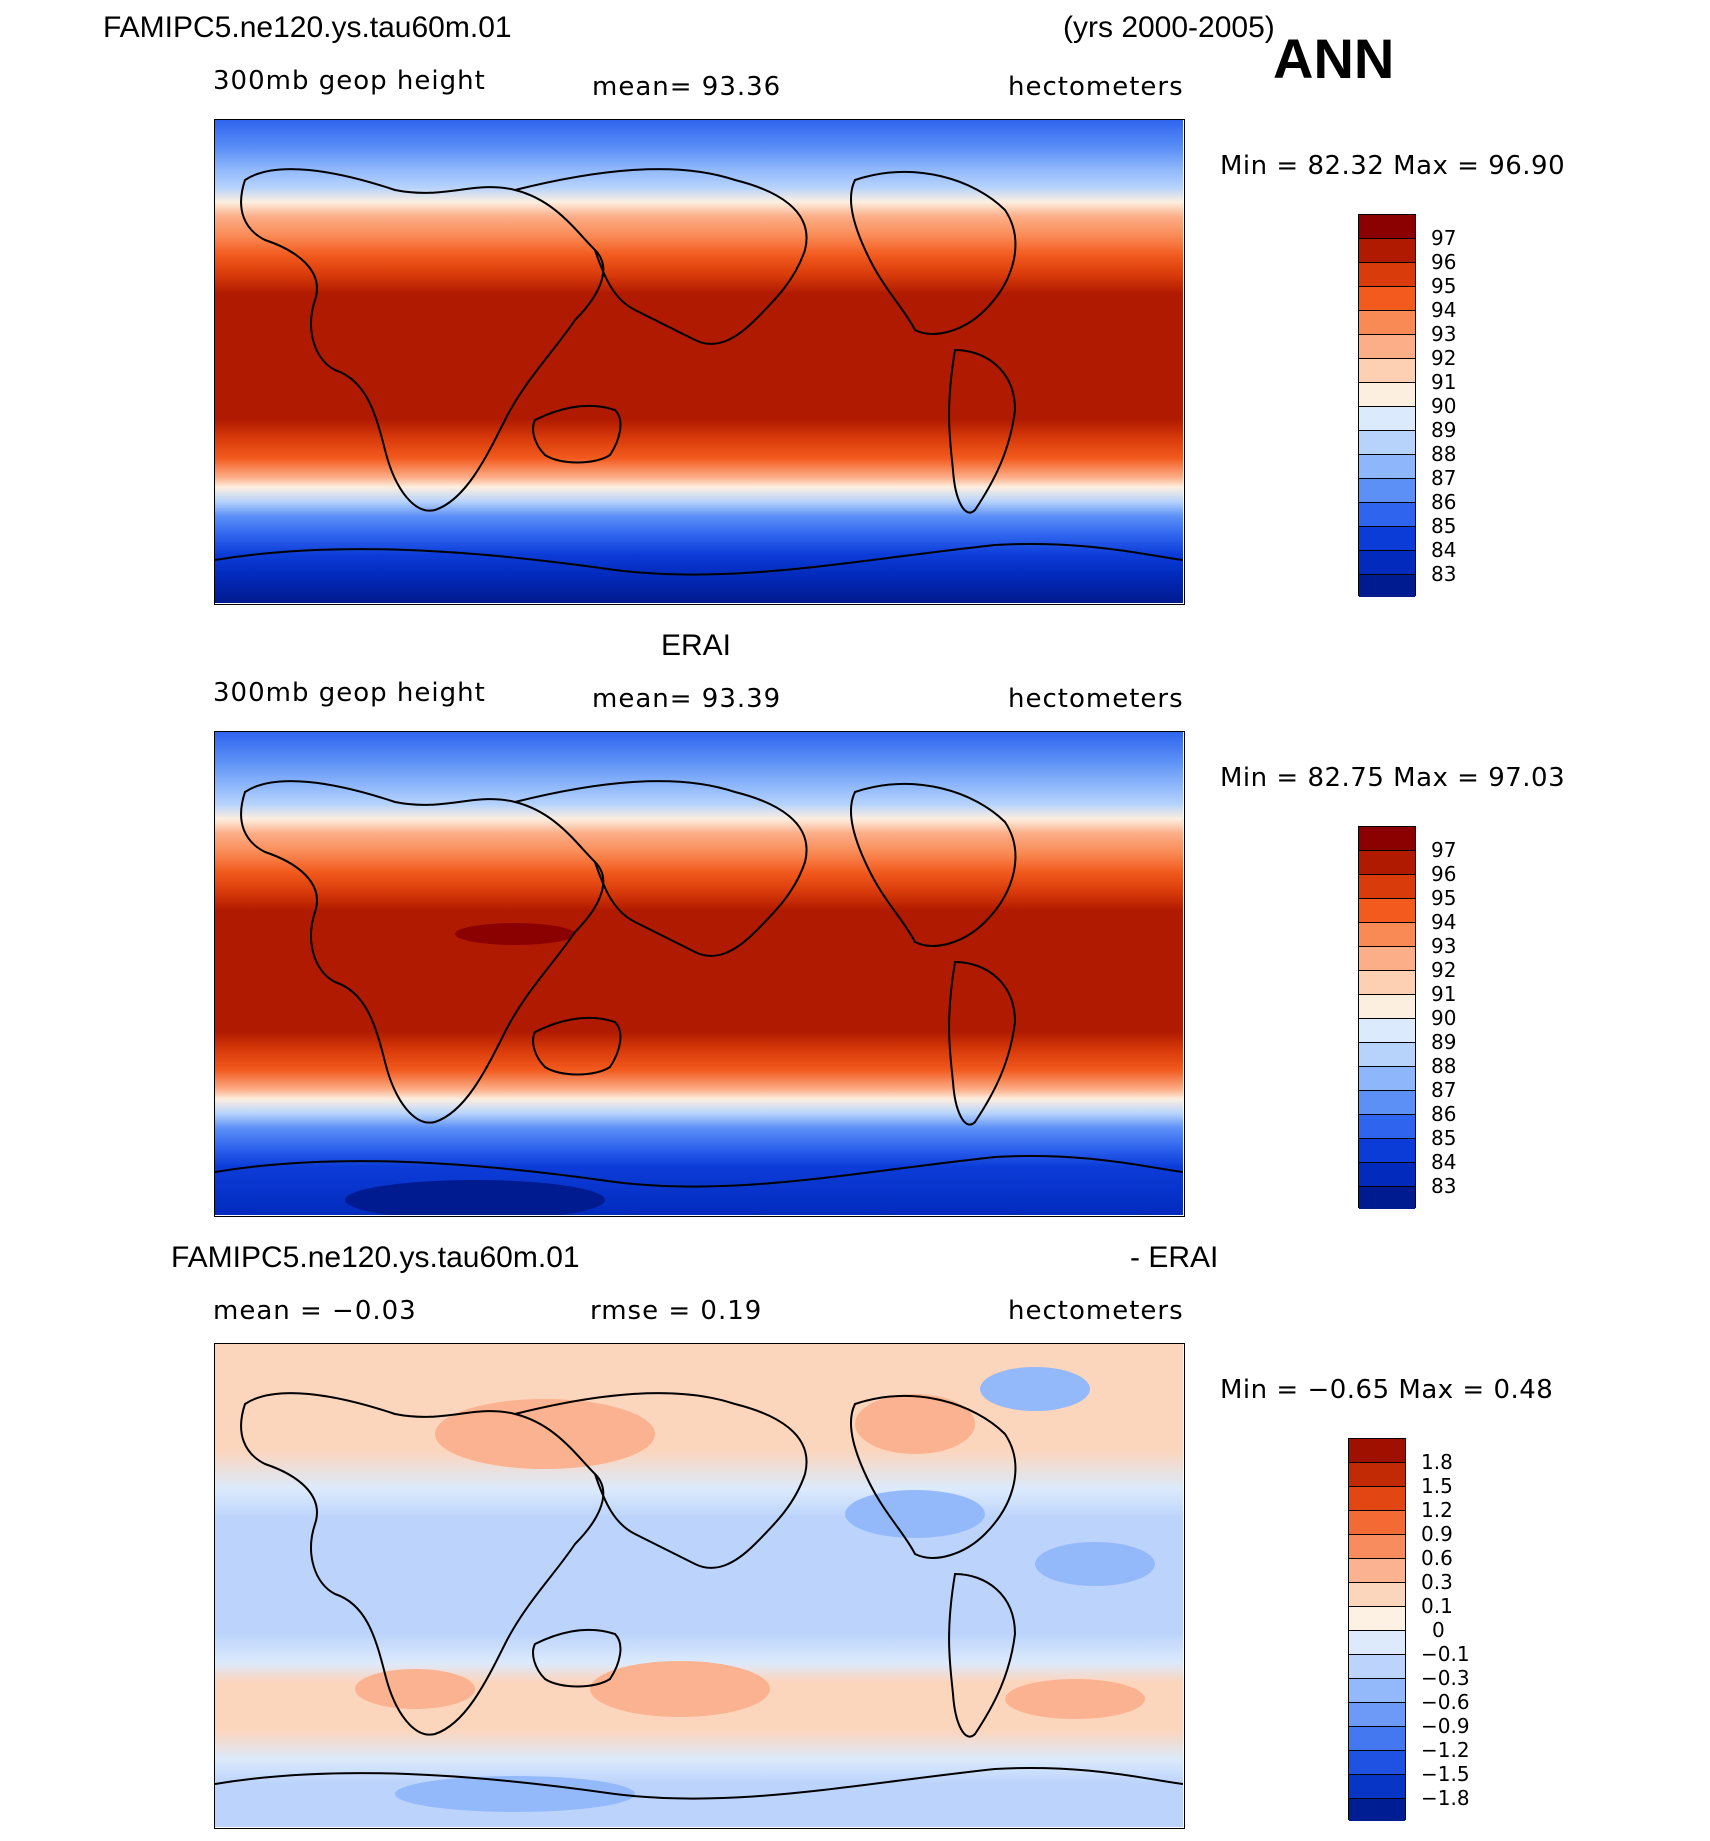 This screenshot has width=1710, height=1841. I want to click on panel2-field-label: 300mb geop height, so click(349, 693).